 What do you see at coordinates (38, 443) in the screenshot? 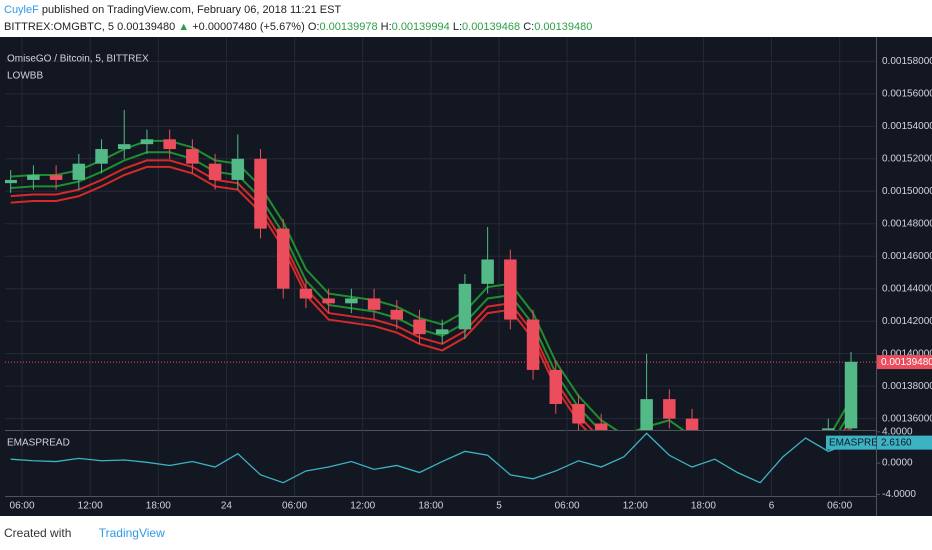
I see `indicator-title: EMASPREAD` at bounding box center [38, 443].